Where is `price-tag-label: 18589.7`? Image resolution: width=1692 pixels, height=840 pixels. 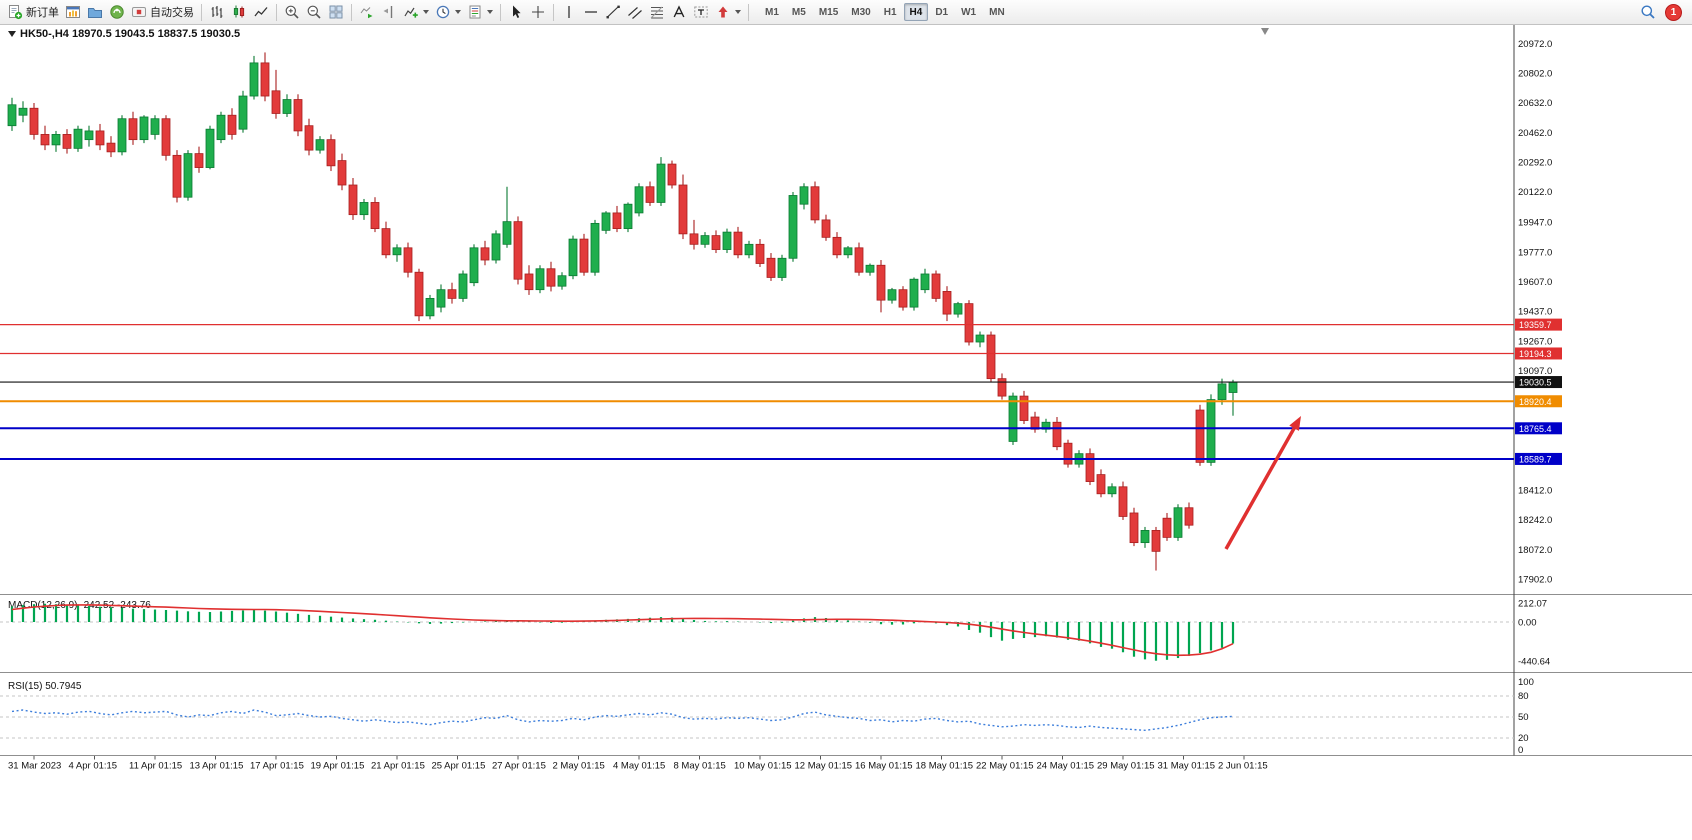 price-tag-label: 18589.7 is located at coordinates (1535, 459).